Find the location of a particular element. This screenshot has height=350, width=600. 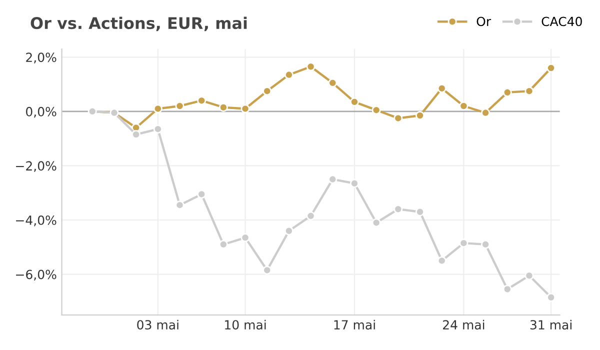

chart-title: Or vs. Actions, EUR, mai is located at coordinates (138, 24).